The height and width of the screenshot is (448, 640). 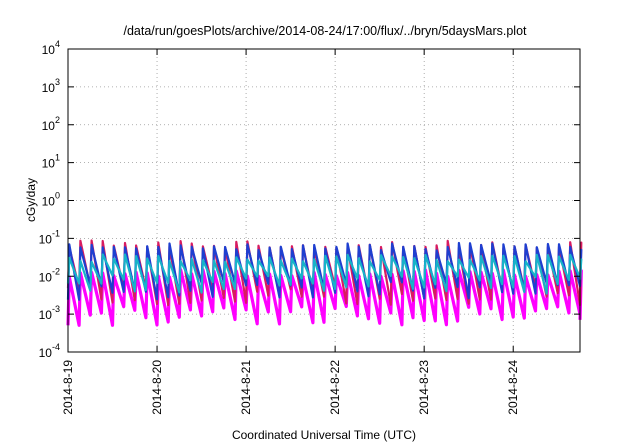 I want to click on x-tick-label: 2014-8-23, so click(x=424, y=387).